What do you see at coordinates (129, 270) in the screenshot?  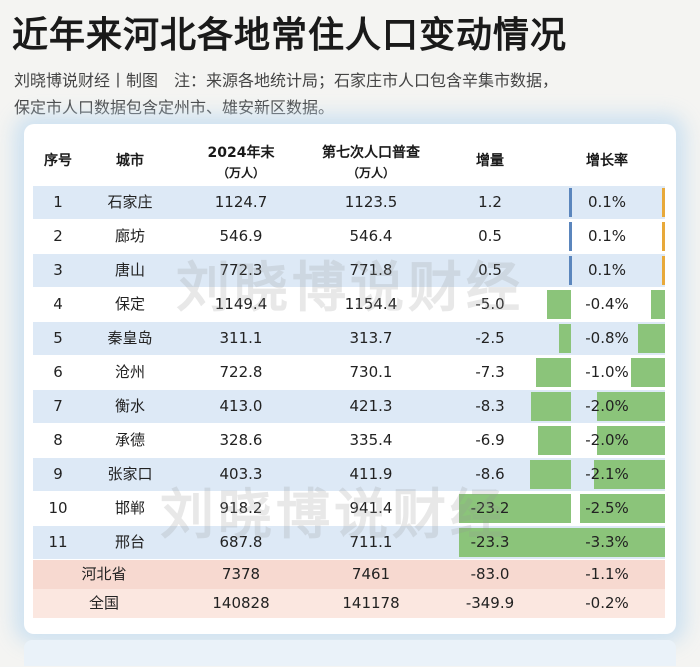 I see `cell-city-value: 唐山` at bounding box center [129, 270].